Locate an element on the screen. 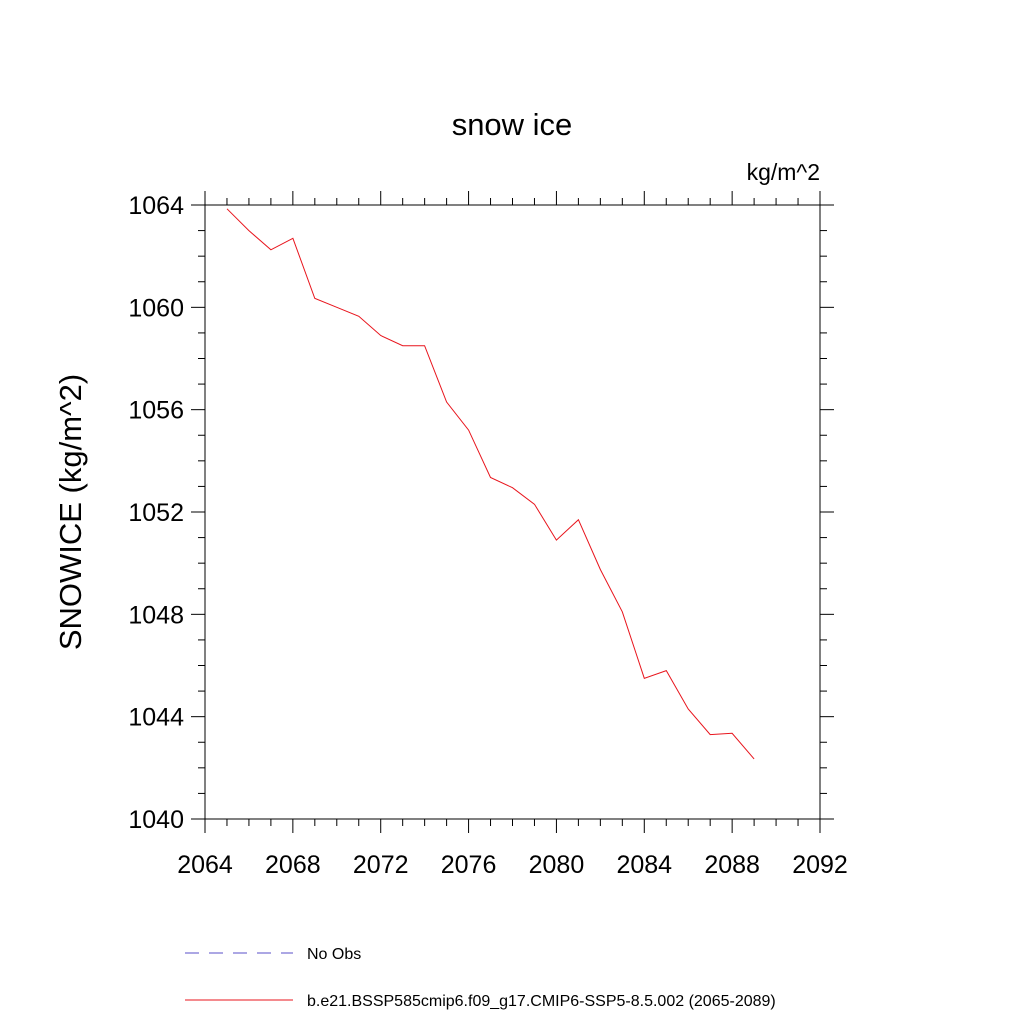 The image size is (1024, 1024). y-tick-label: 1052 is located at coordinates (156, 513).